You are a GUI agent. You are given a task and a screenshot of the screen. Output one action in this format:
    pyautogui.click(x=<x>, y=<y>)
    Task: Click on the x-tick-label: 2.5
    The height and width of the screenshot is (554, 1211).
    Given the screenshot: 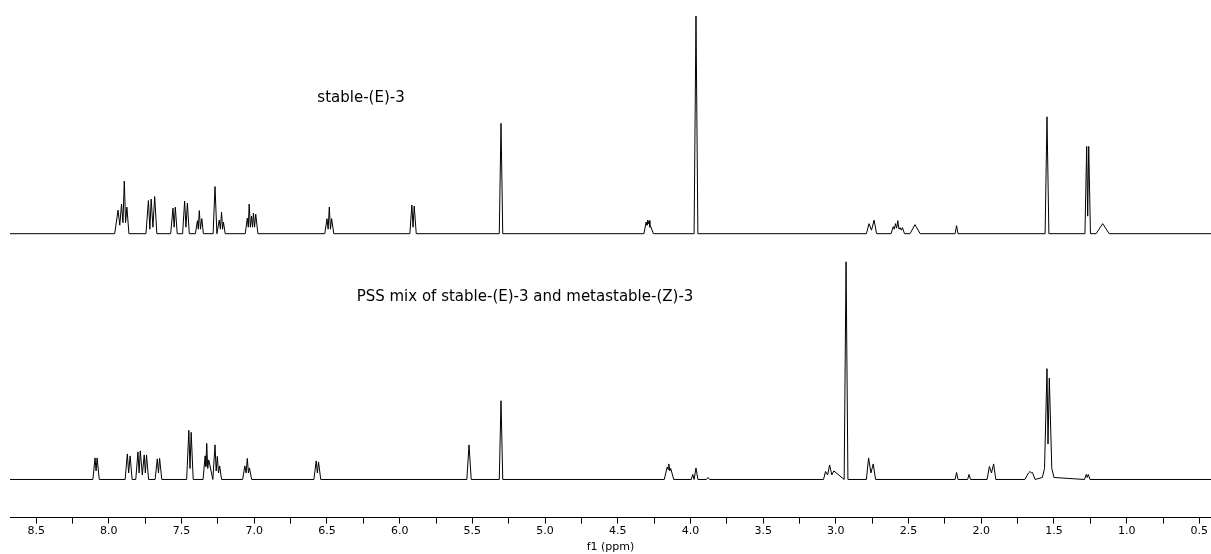 What is the action you would take?
    pyautogui.click(x=908, y=531)
    